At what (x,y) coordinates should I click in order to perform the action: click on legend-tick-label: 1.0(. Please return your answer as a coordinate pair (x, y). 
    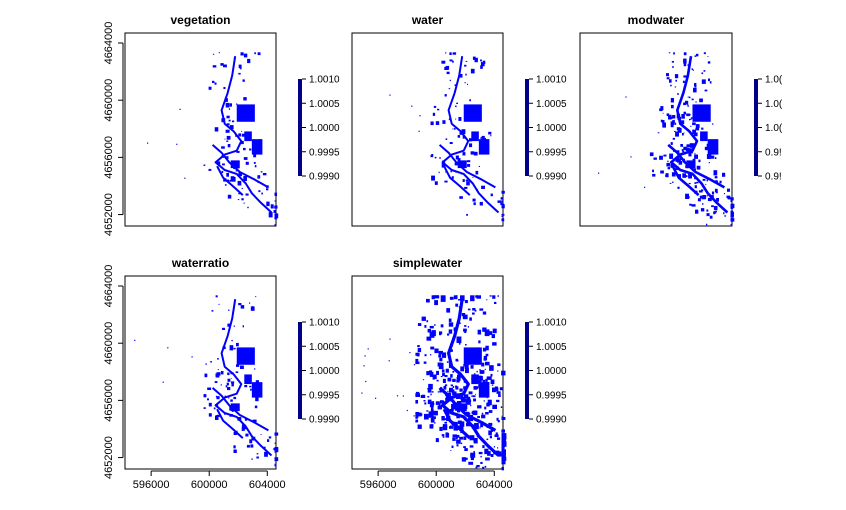
    Looking at the image, I should click on (774, 104).